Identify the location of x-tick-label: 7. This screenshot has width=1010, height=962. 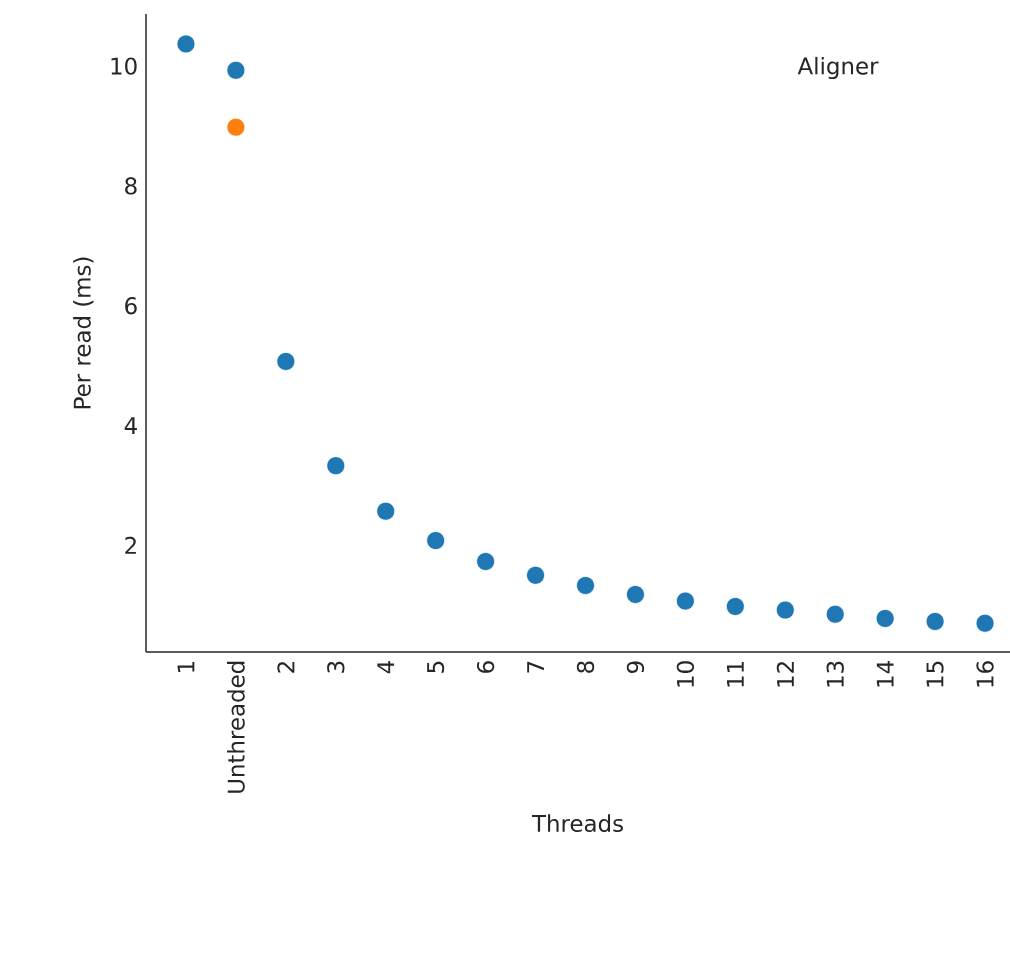
(535, 667).